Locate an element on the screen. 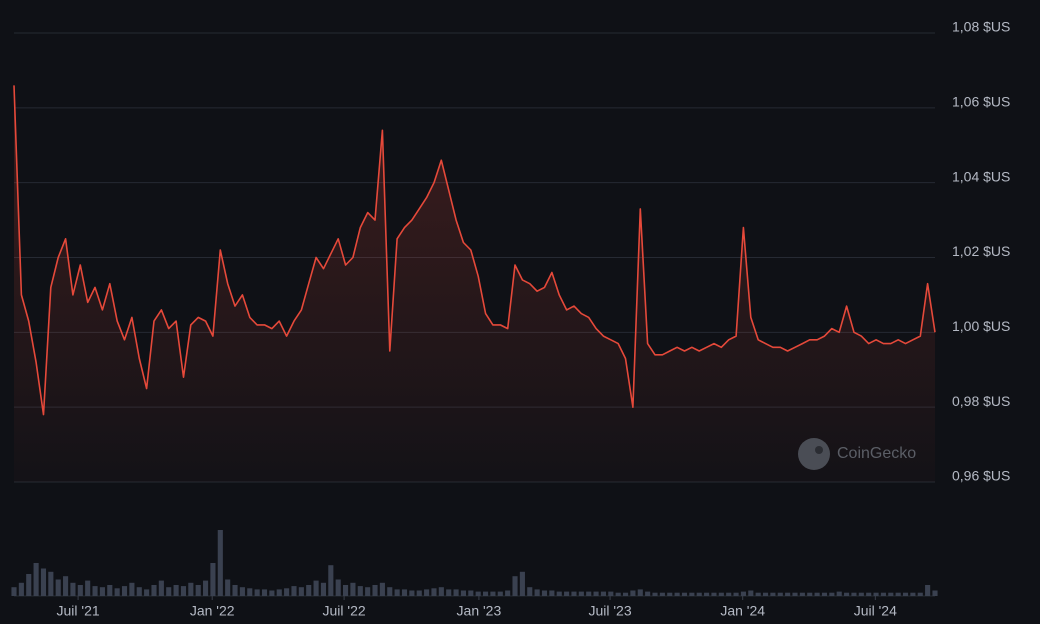 Image resolution: width=1040 pixels, height=624 pixels. y-tick-label: 1,02 $US is located at coordinates (981, 251).